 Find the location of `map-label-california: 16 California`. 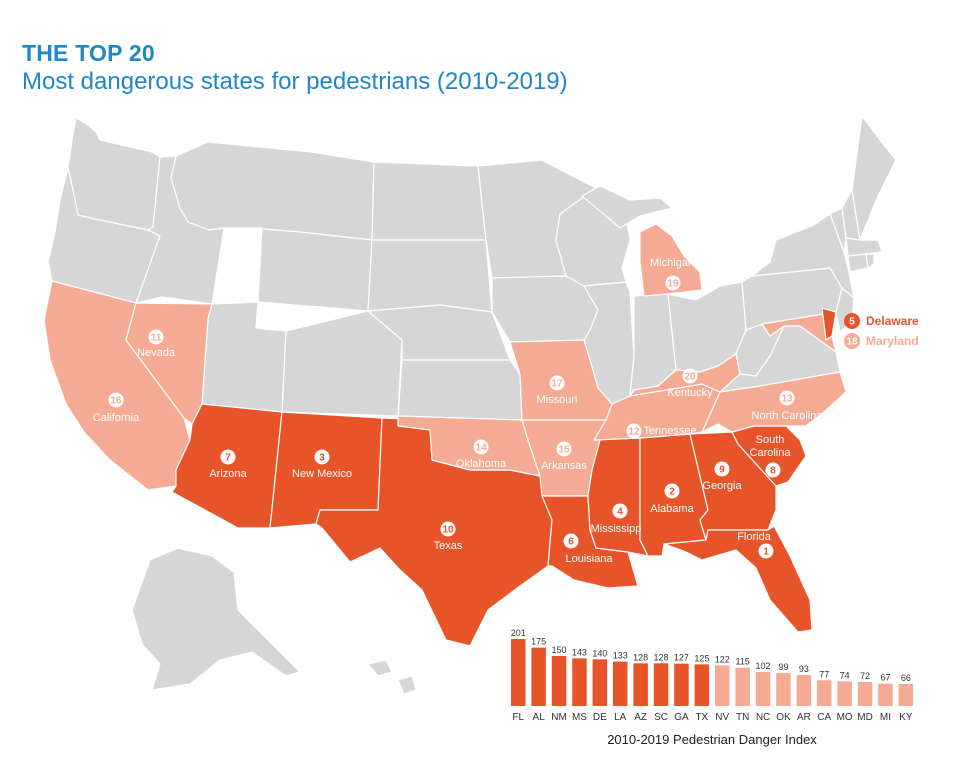

map-label-california: 16 California is located at coordinates (116, 408).